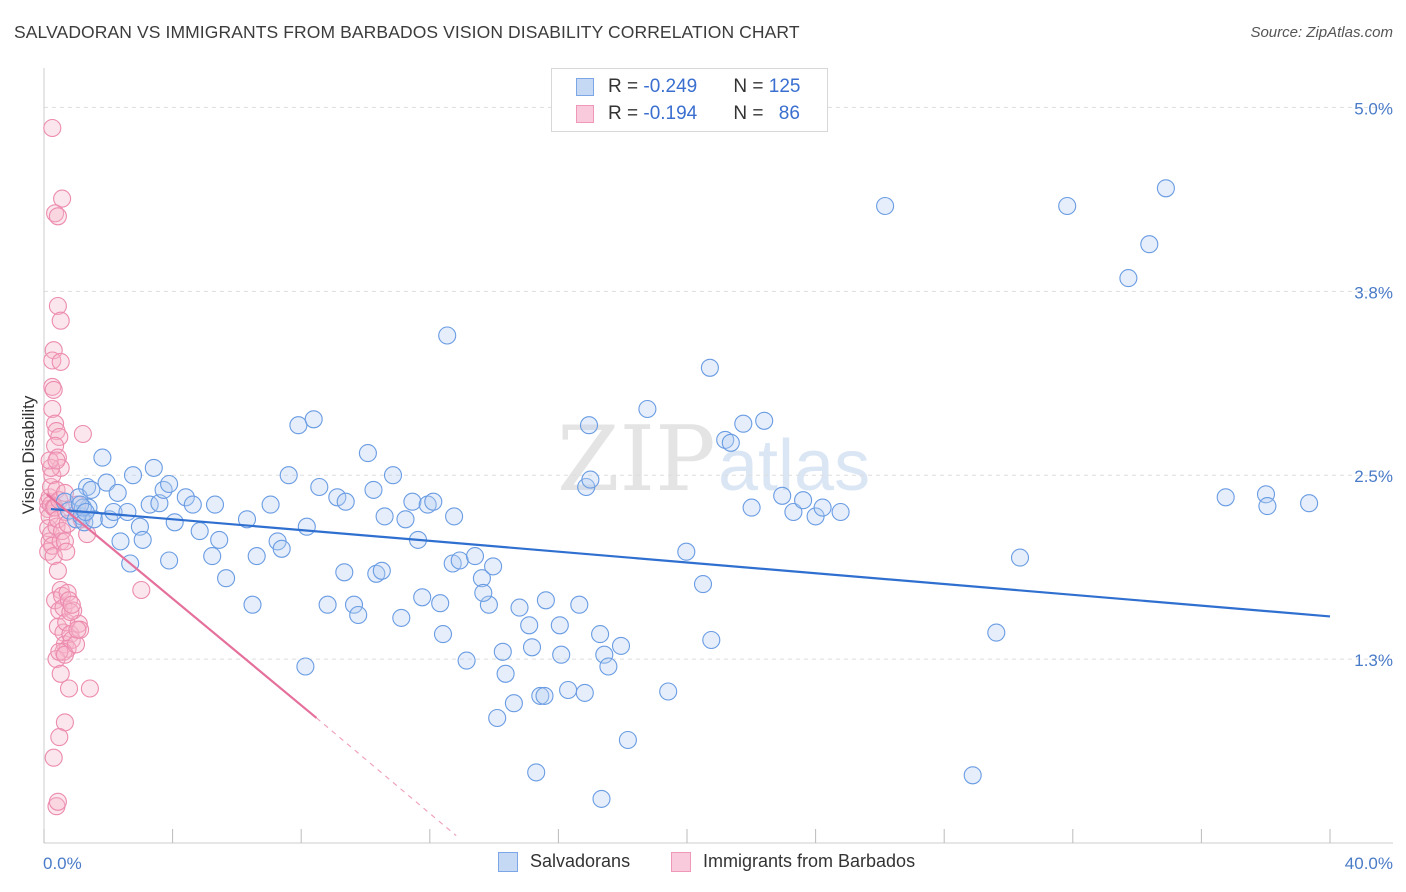 The height and width of the screenshot is (892, 1406). I want to click on legend-item-barbados: Immigrants from Barbados, so click(793, 861).